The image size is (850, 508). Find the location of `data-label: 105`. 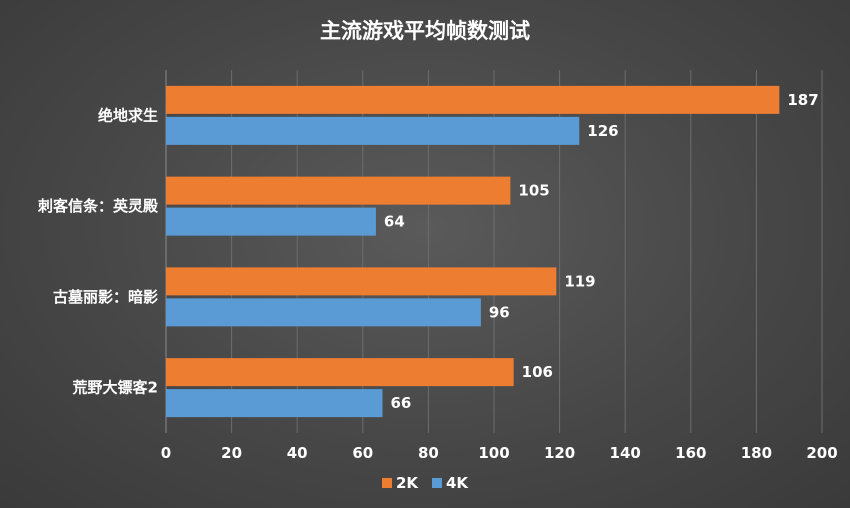

data-label: 105 is located at coordinates (533, 191).